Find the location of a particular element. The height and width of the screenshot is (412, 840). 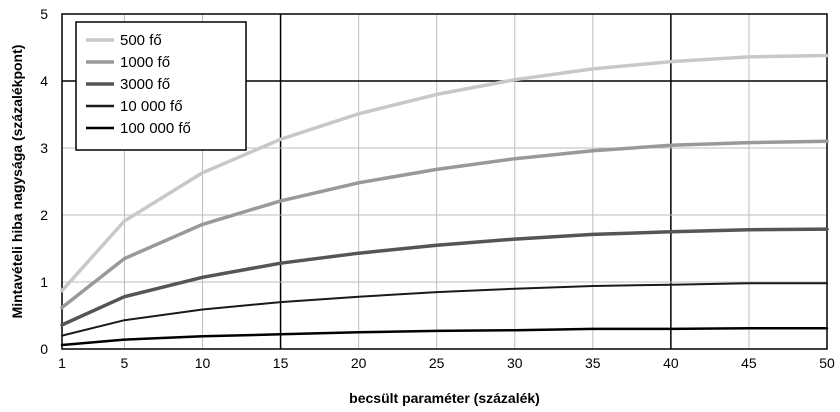

x-tick-label: 35 is located at coordinates (593, 363).